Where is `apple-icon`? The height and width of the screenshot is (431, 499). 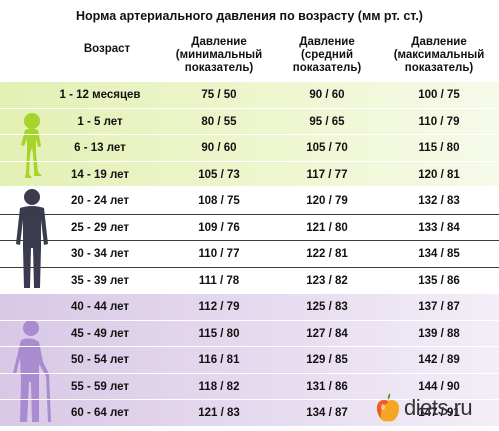 apple-icon is located at coordinates (388, 407).